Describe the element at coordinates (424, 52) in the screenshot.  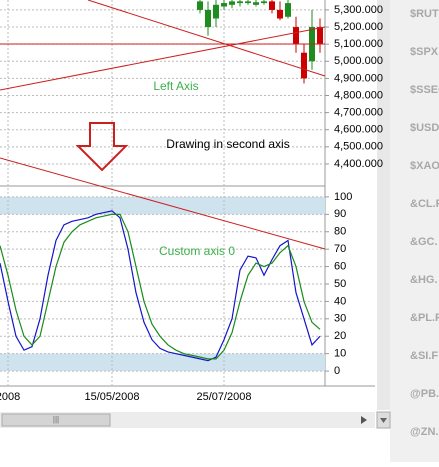
I see `symbol: $SPX` at that location.